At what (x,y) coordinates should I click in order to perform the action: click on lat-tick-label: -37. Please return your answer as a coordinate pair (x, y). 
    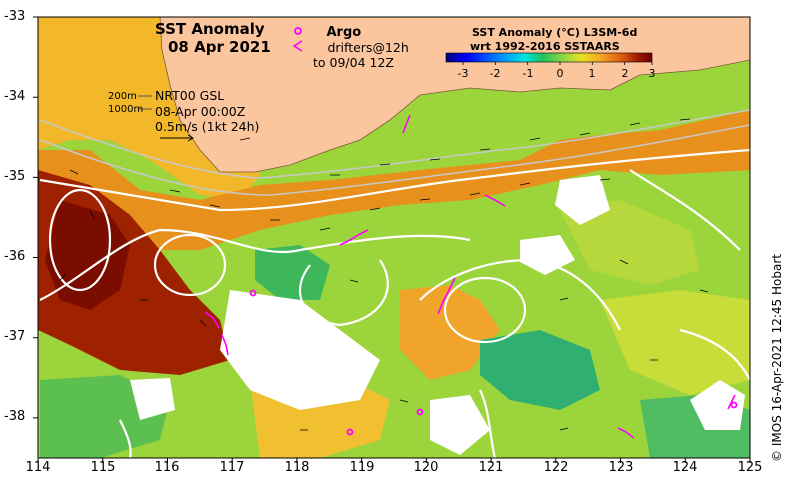
    Looking at the image, I should click on (15, 336).